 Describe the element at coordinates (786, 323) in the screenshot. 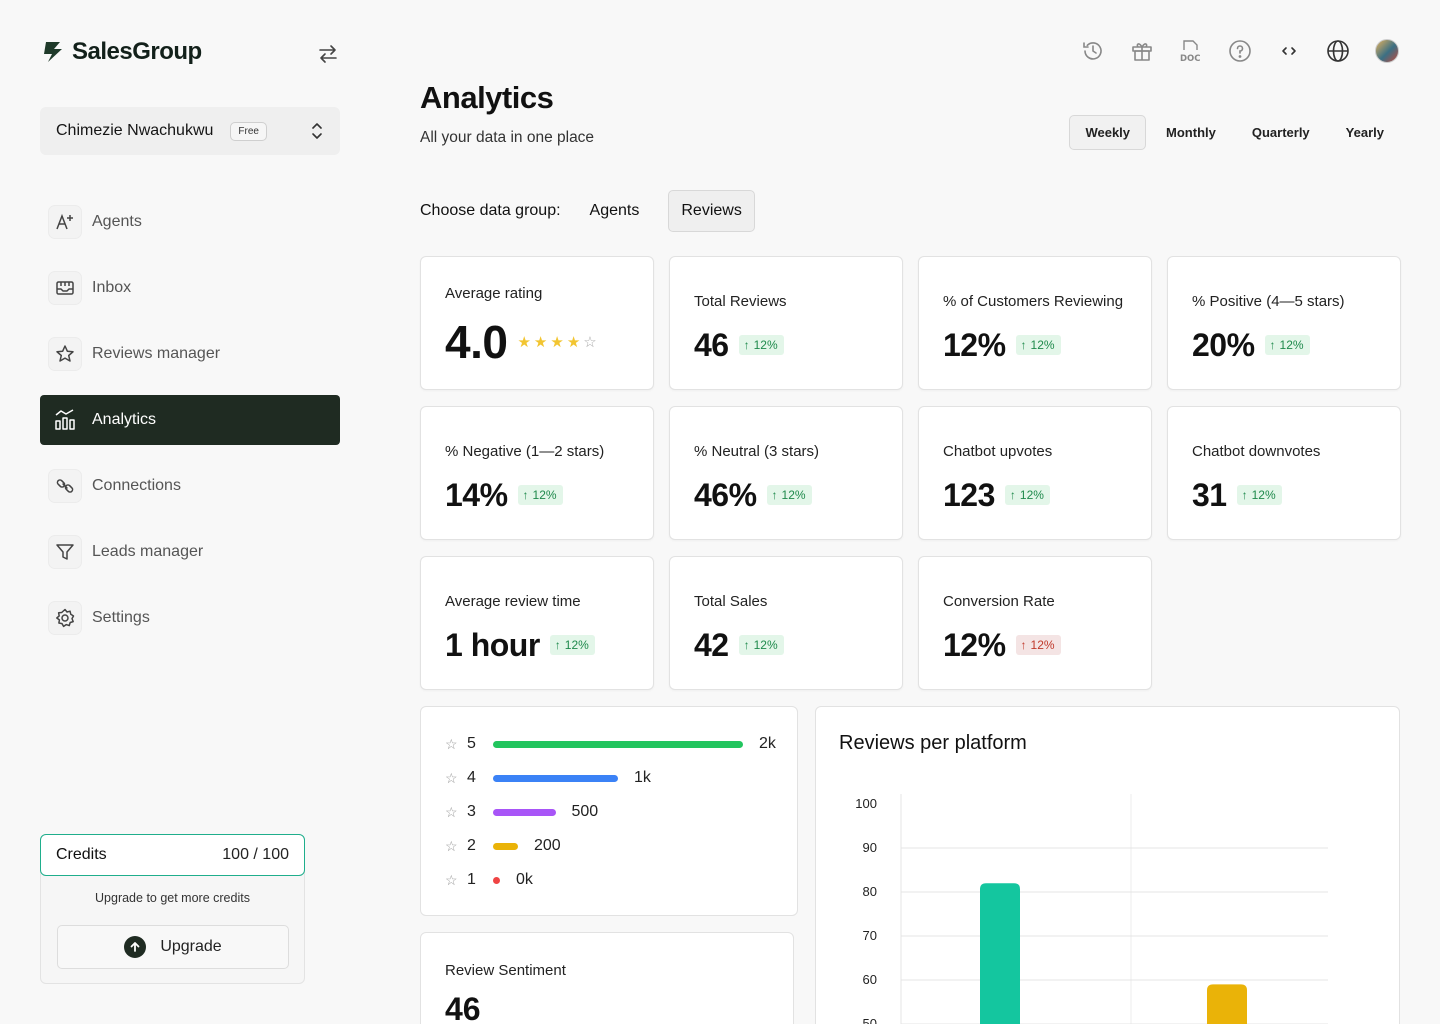

I see `stat-card-total-reviews: Total Reviews 46 ↑ 12%` at that location.